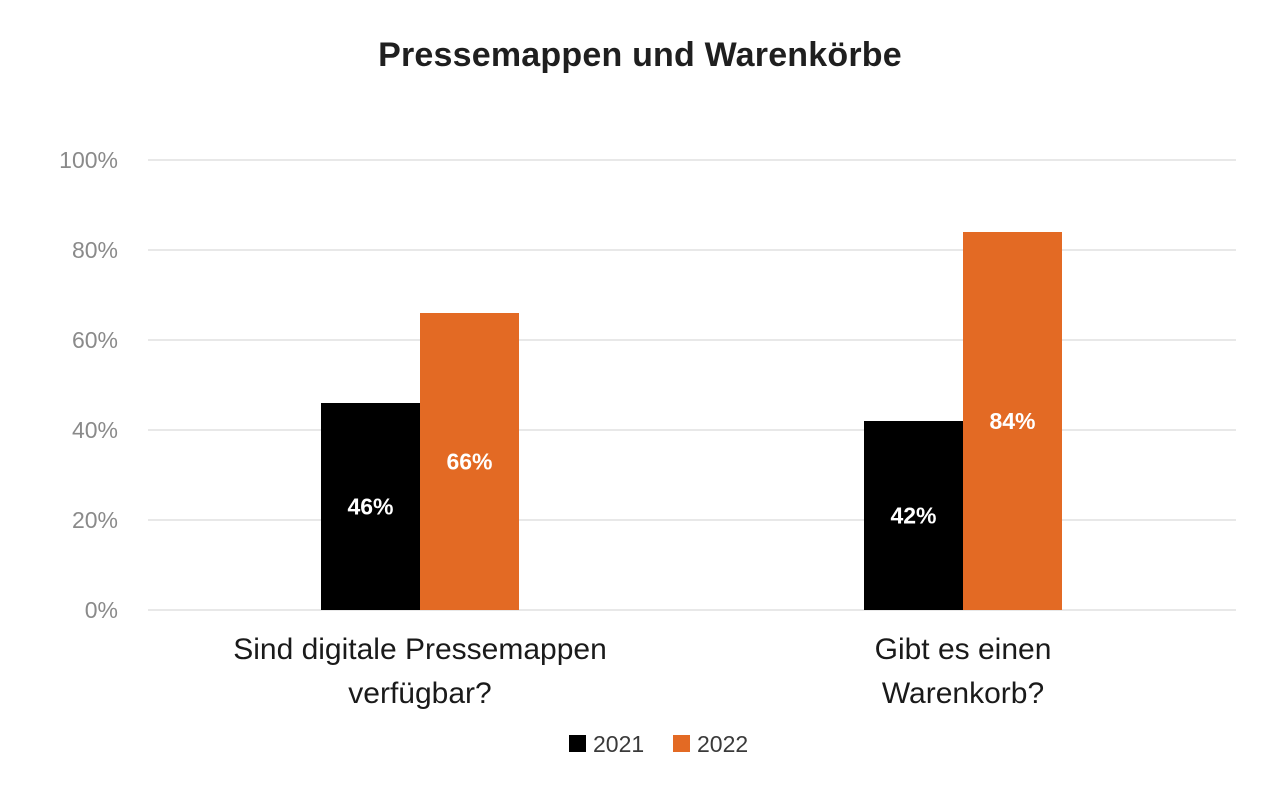  What do you see at coordinates (419, 693) in the screenshot?
I see `category-label: verfügbar?` at bounding box center [419, 693].